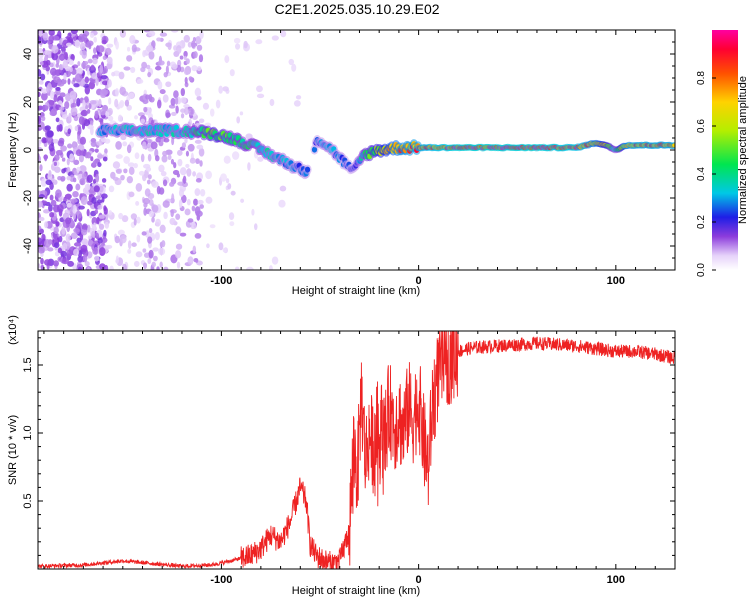 The width and height of the screenshot is (750, 600). What do you see at coordinates (419, 281) in the screenshot?
I see `x-tick-label: 0` at bounding box center [419, 281].